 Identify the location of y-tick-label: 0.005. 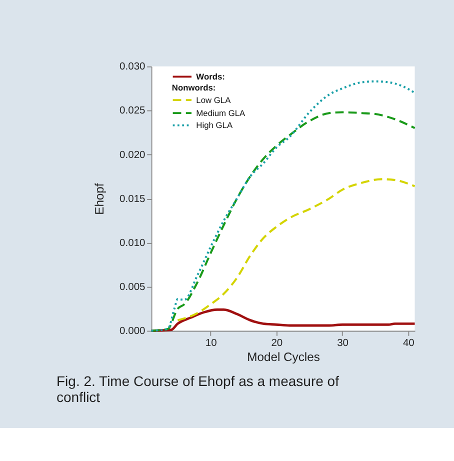
(133, 287).